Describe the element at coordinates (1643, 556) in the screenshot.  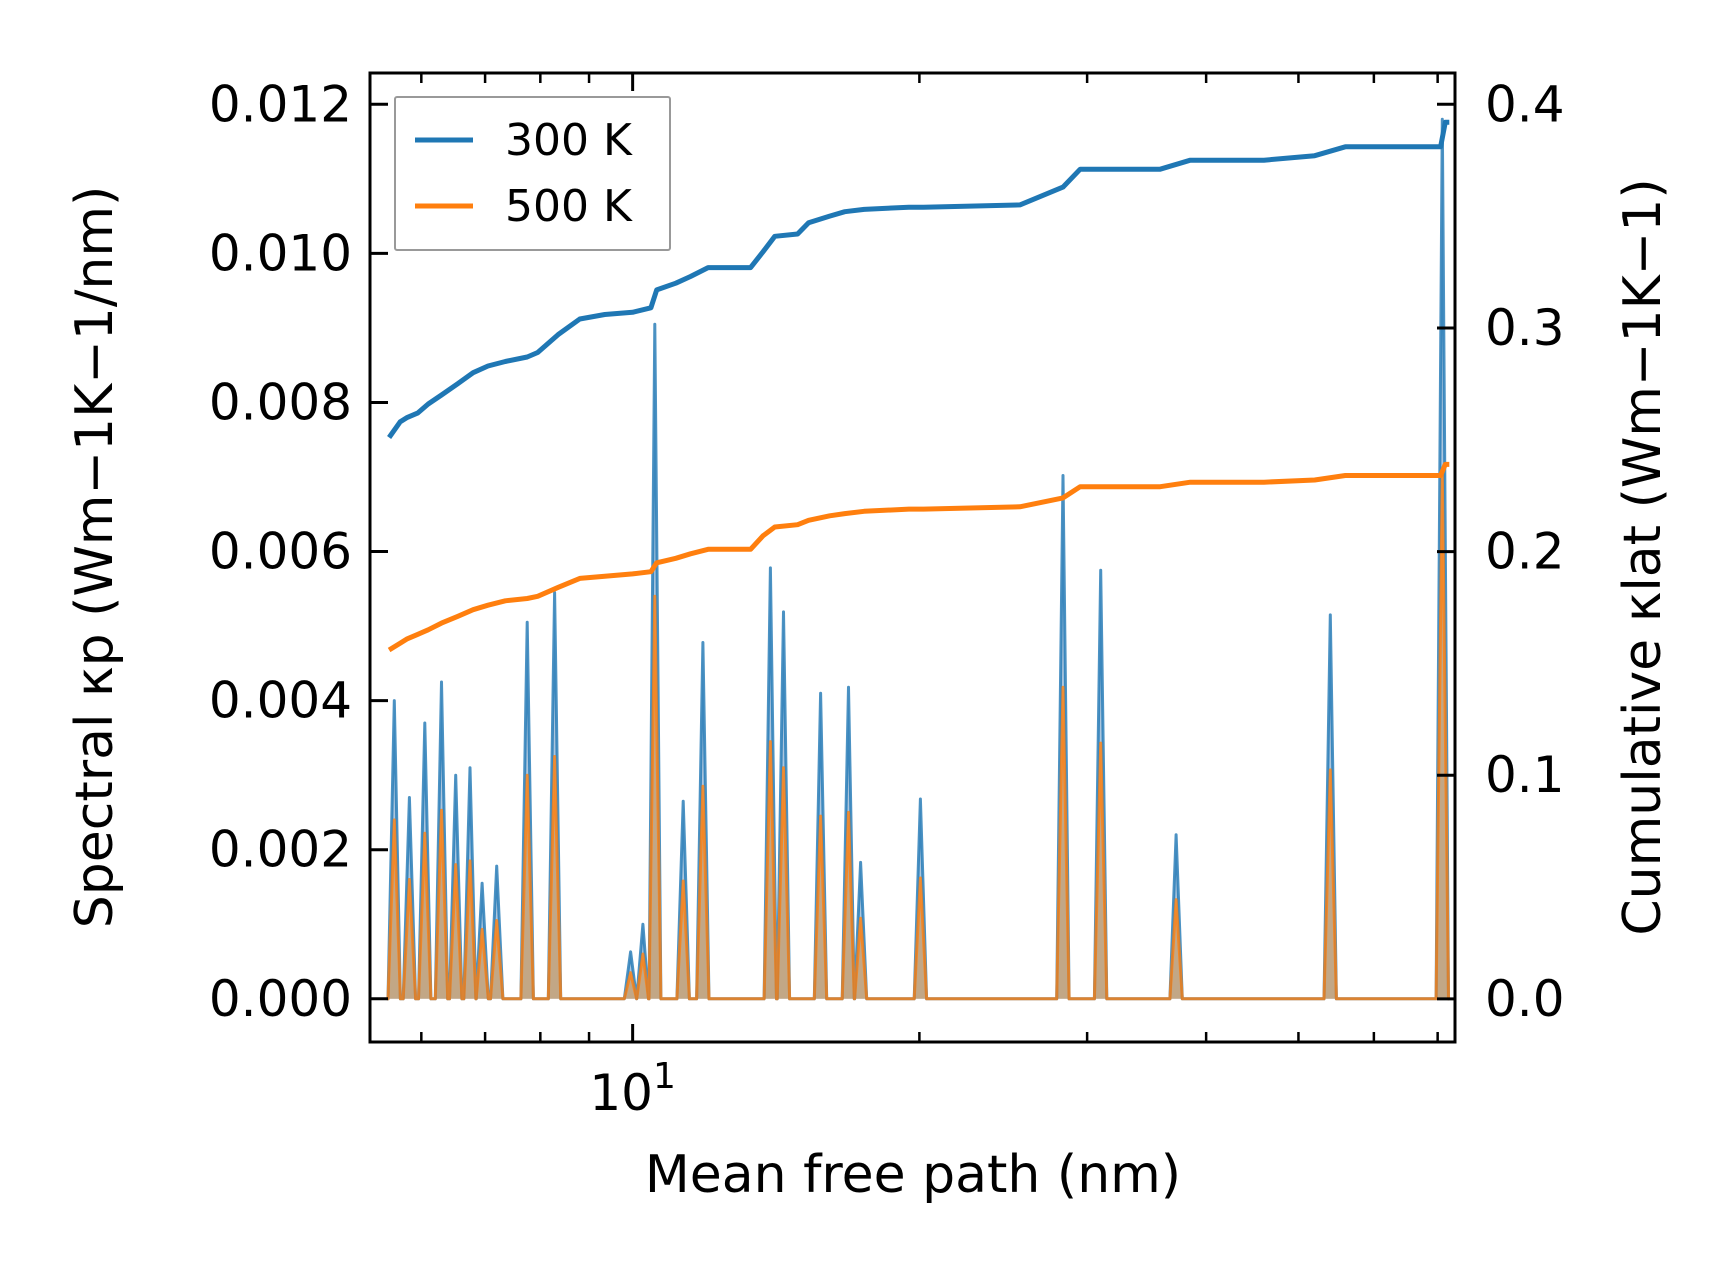
I see `right-y-axis-label: Cumulative κlat (Wm−1K−1)` at that location.